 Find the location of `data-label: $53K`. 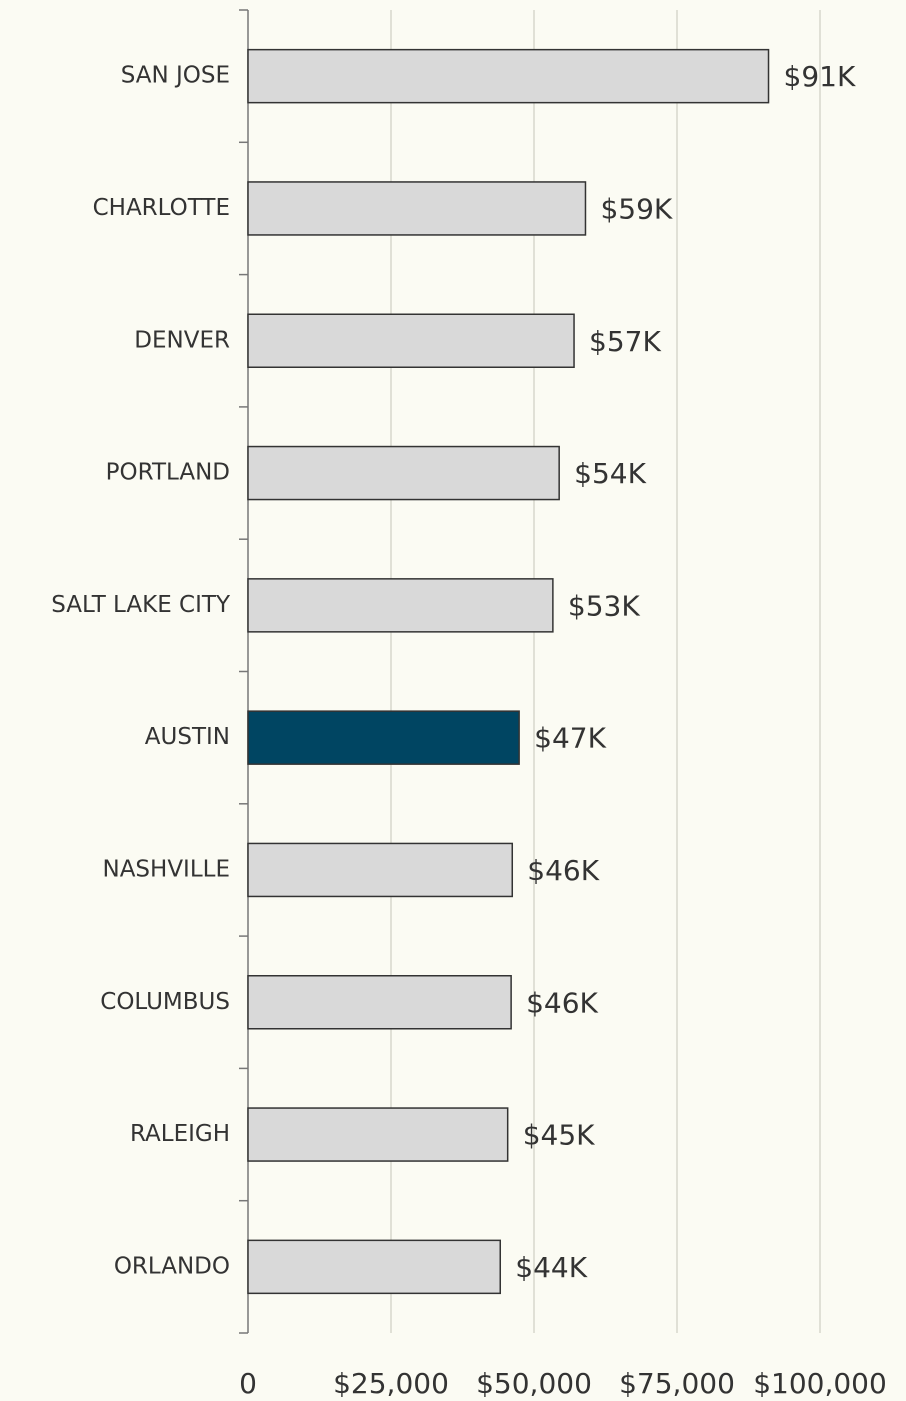

data-label: $53K is located at coordinates (604, 605).